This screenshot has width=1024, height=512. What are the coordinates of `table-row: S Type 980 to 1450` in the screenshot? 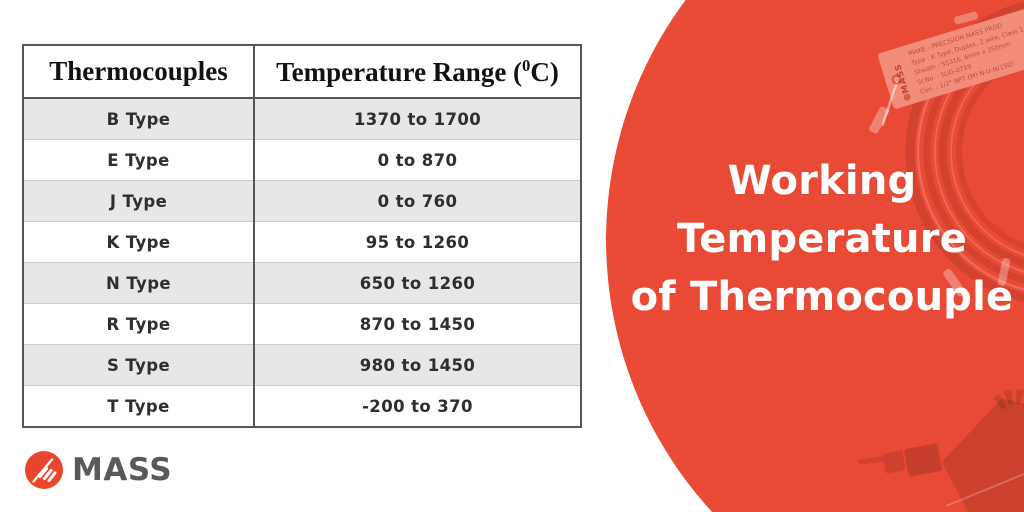 It's located at (302, 365).